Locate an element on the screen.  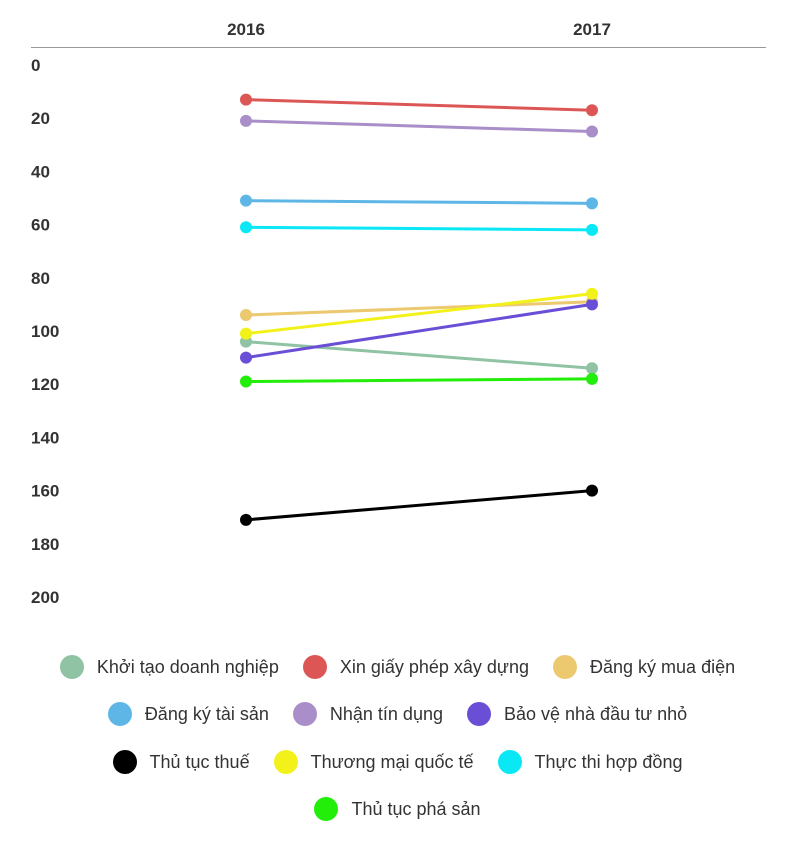
legend-label: Thủ tục phá sản is located at coordinates (416, 808).